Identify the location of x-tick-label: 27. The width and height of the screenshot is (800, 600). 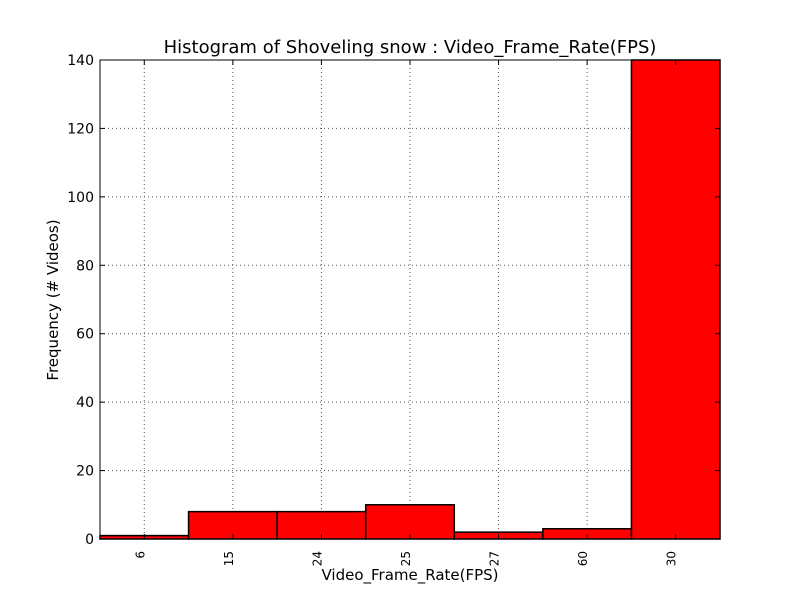
(495, 558).